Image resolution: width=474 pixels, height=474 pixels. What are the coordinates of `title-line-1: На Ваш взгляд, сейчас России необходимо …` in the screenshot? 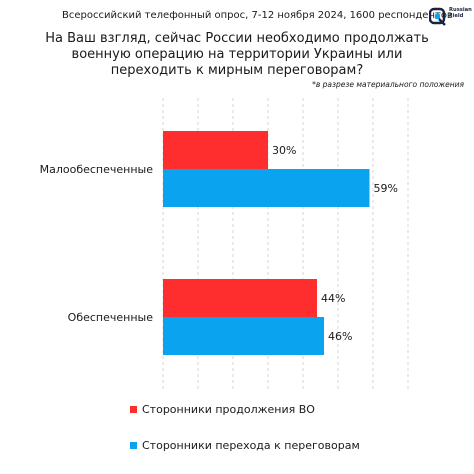 It's located at (237, 38).